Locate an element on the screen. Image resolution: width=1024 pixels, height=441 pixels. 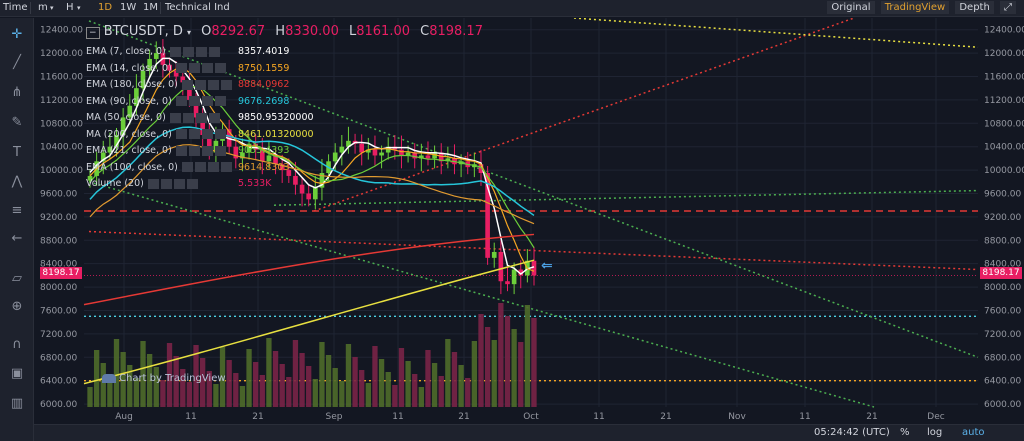
indicator-name: MA (200, close, 0) is located at coordinates (129, 134).